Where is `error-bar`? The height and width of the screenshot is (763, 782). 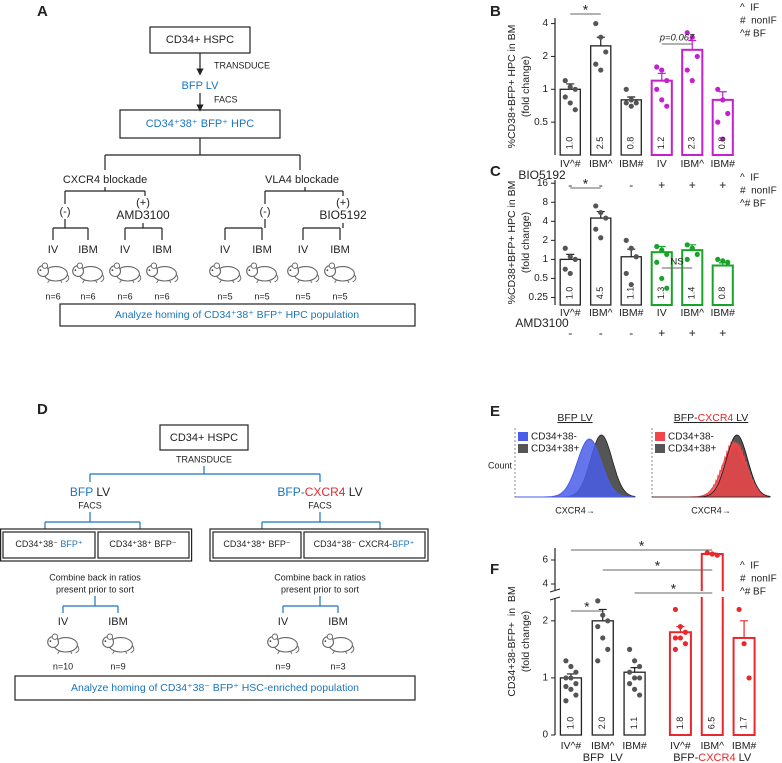
error-bar is located at coordinates (744, 629).